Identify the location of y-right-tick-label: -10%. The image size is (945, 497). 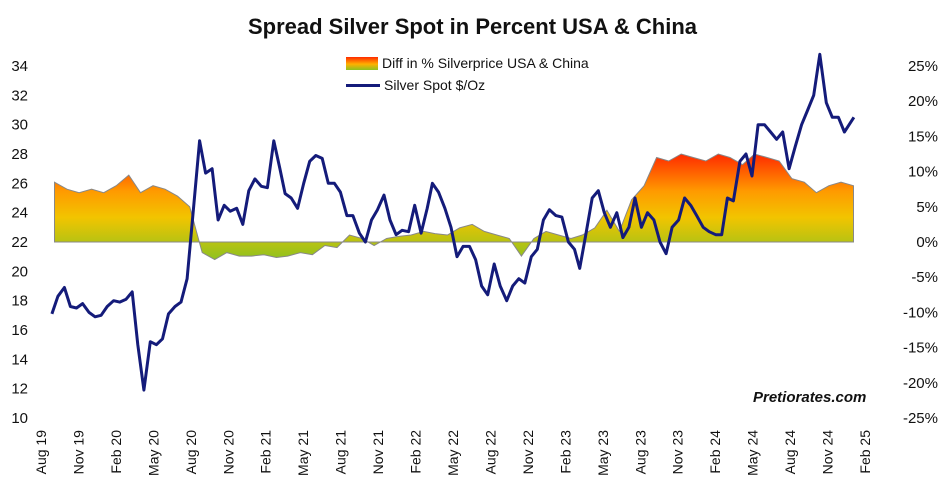
(920, 312).